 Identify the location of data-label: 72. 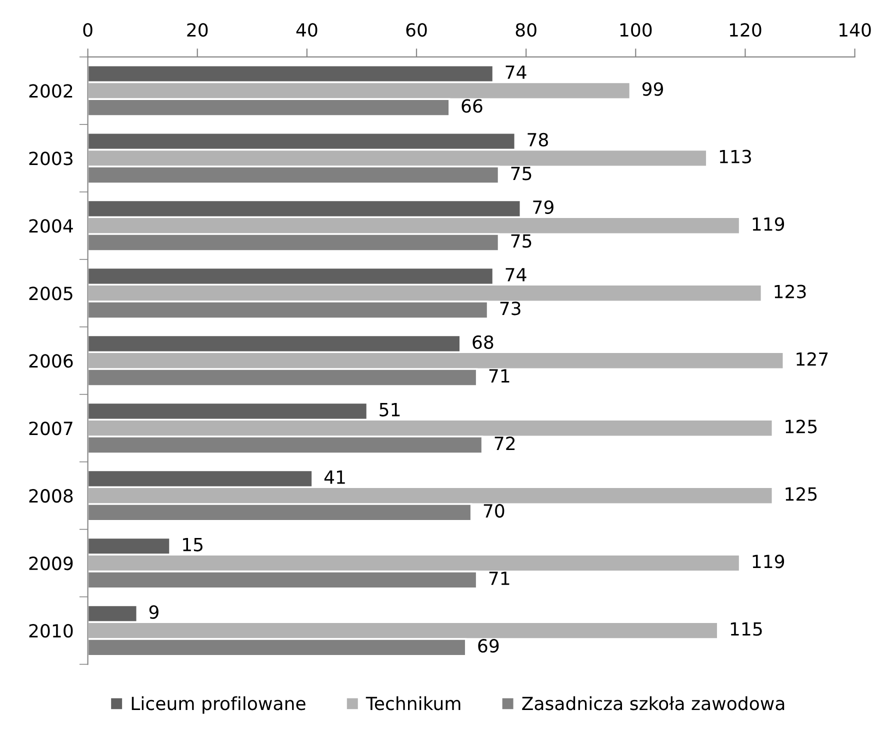
(504, 443).